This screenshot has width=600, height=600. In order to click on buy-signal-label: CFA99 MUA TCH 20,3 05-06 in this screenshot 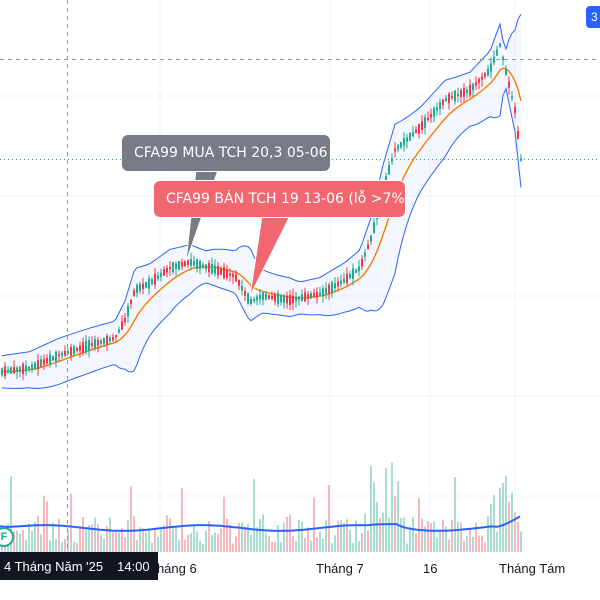, I will do `click(231, 153)`.